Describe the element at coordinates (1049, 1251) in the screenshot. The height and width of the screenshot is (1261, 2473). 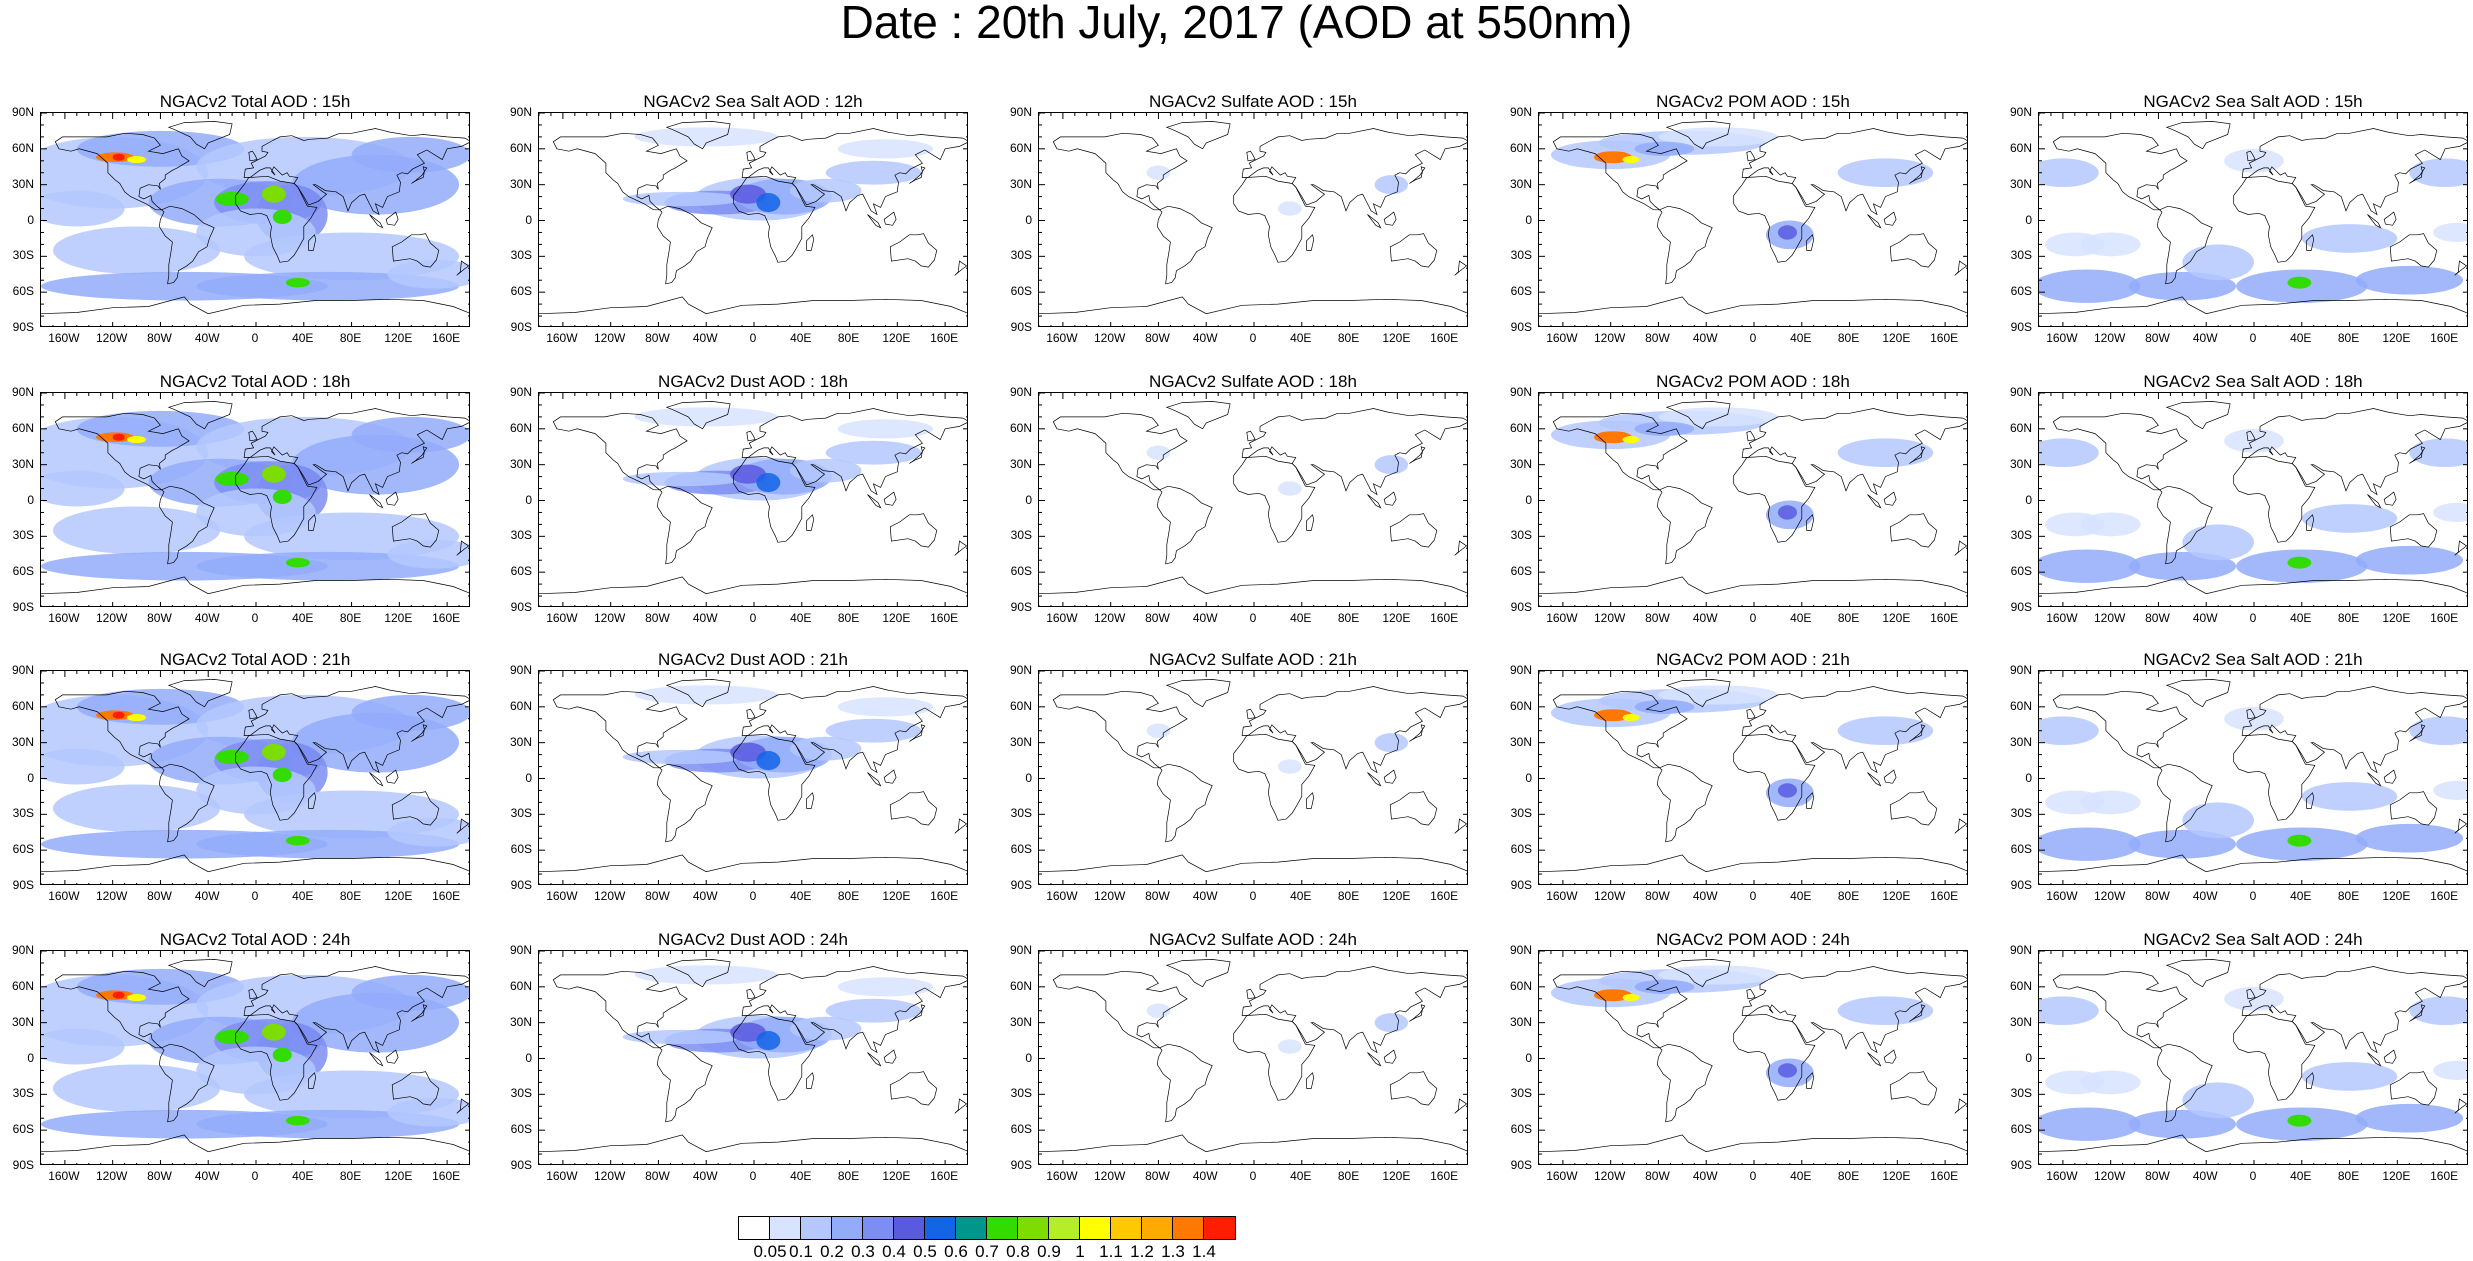
I see `colorbar-label: 0.9` at that location.